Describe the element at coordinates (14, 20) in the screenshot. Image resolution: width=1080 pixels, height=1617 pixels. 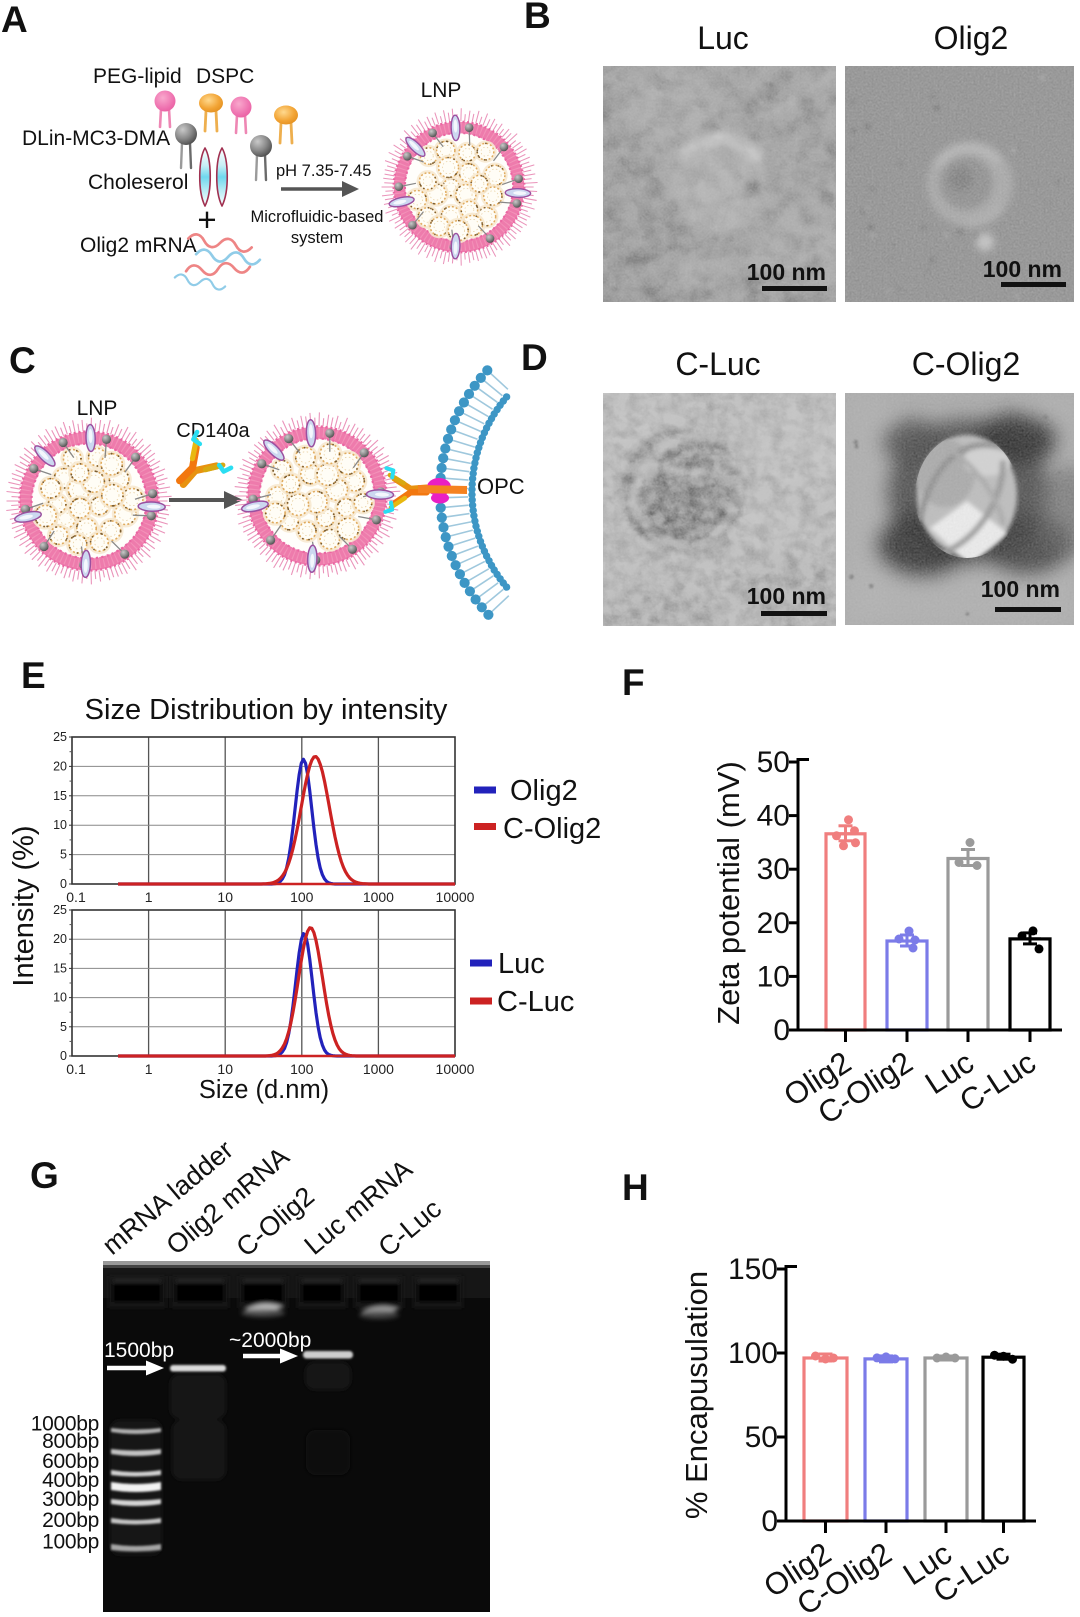
I see `svg-text: A` at that location.